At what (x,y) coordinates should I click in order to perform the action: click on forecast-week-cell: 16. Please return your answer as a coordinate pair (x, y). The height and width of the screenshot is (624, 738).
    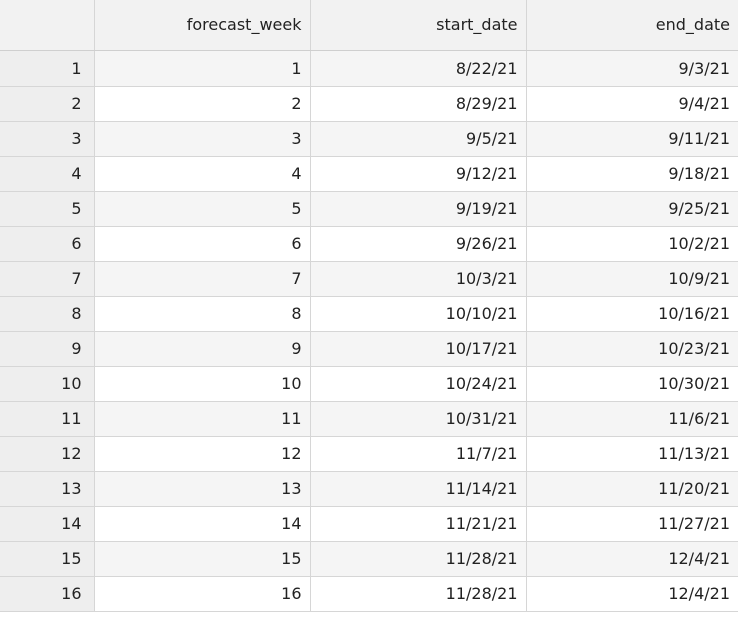
    Looking at the image, I should click on (202, 594).